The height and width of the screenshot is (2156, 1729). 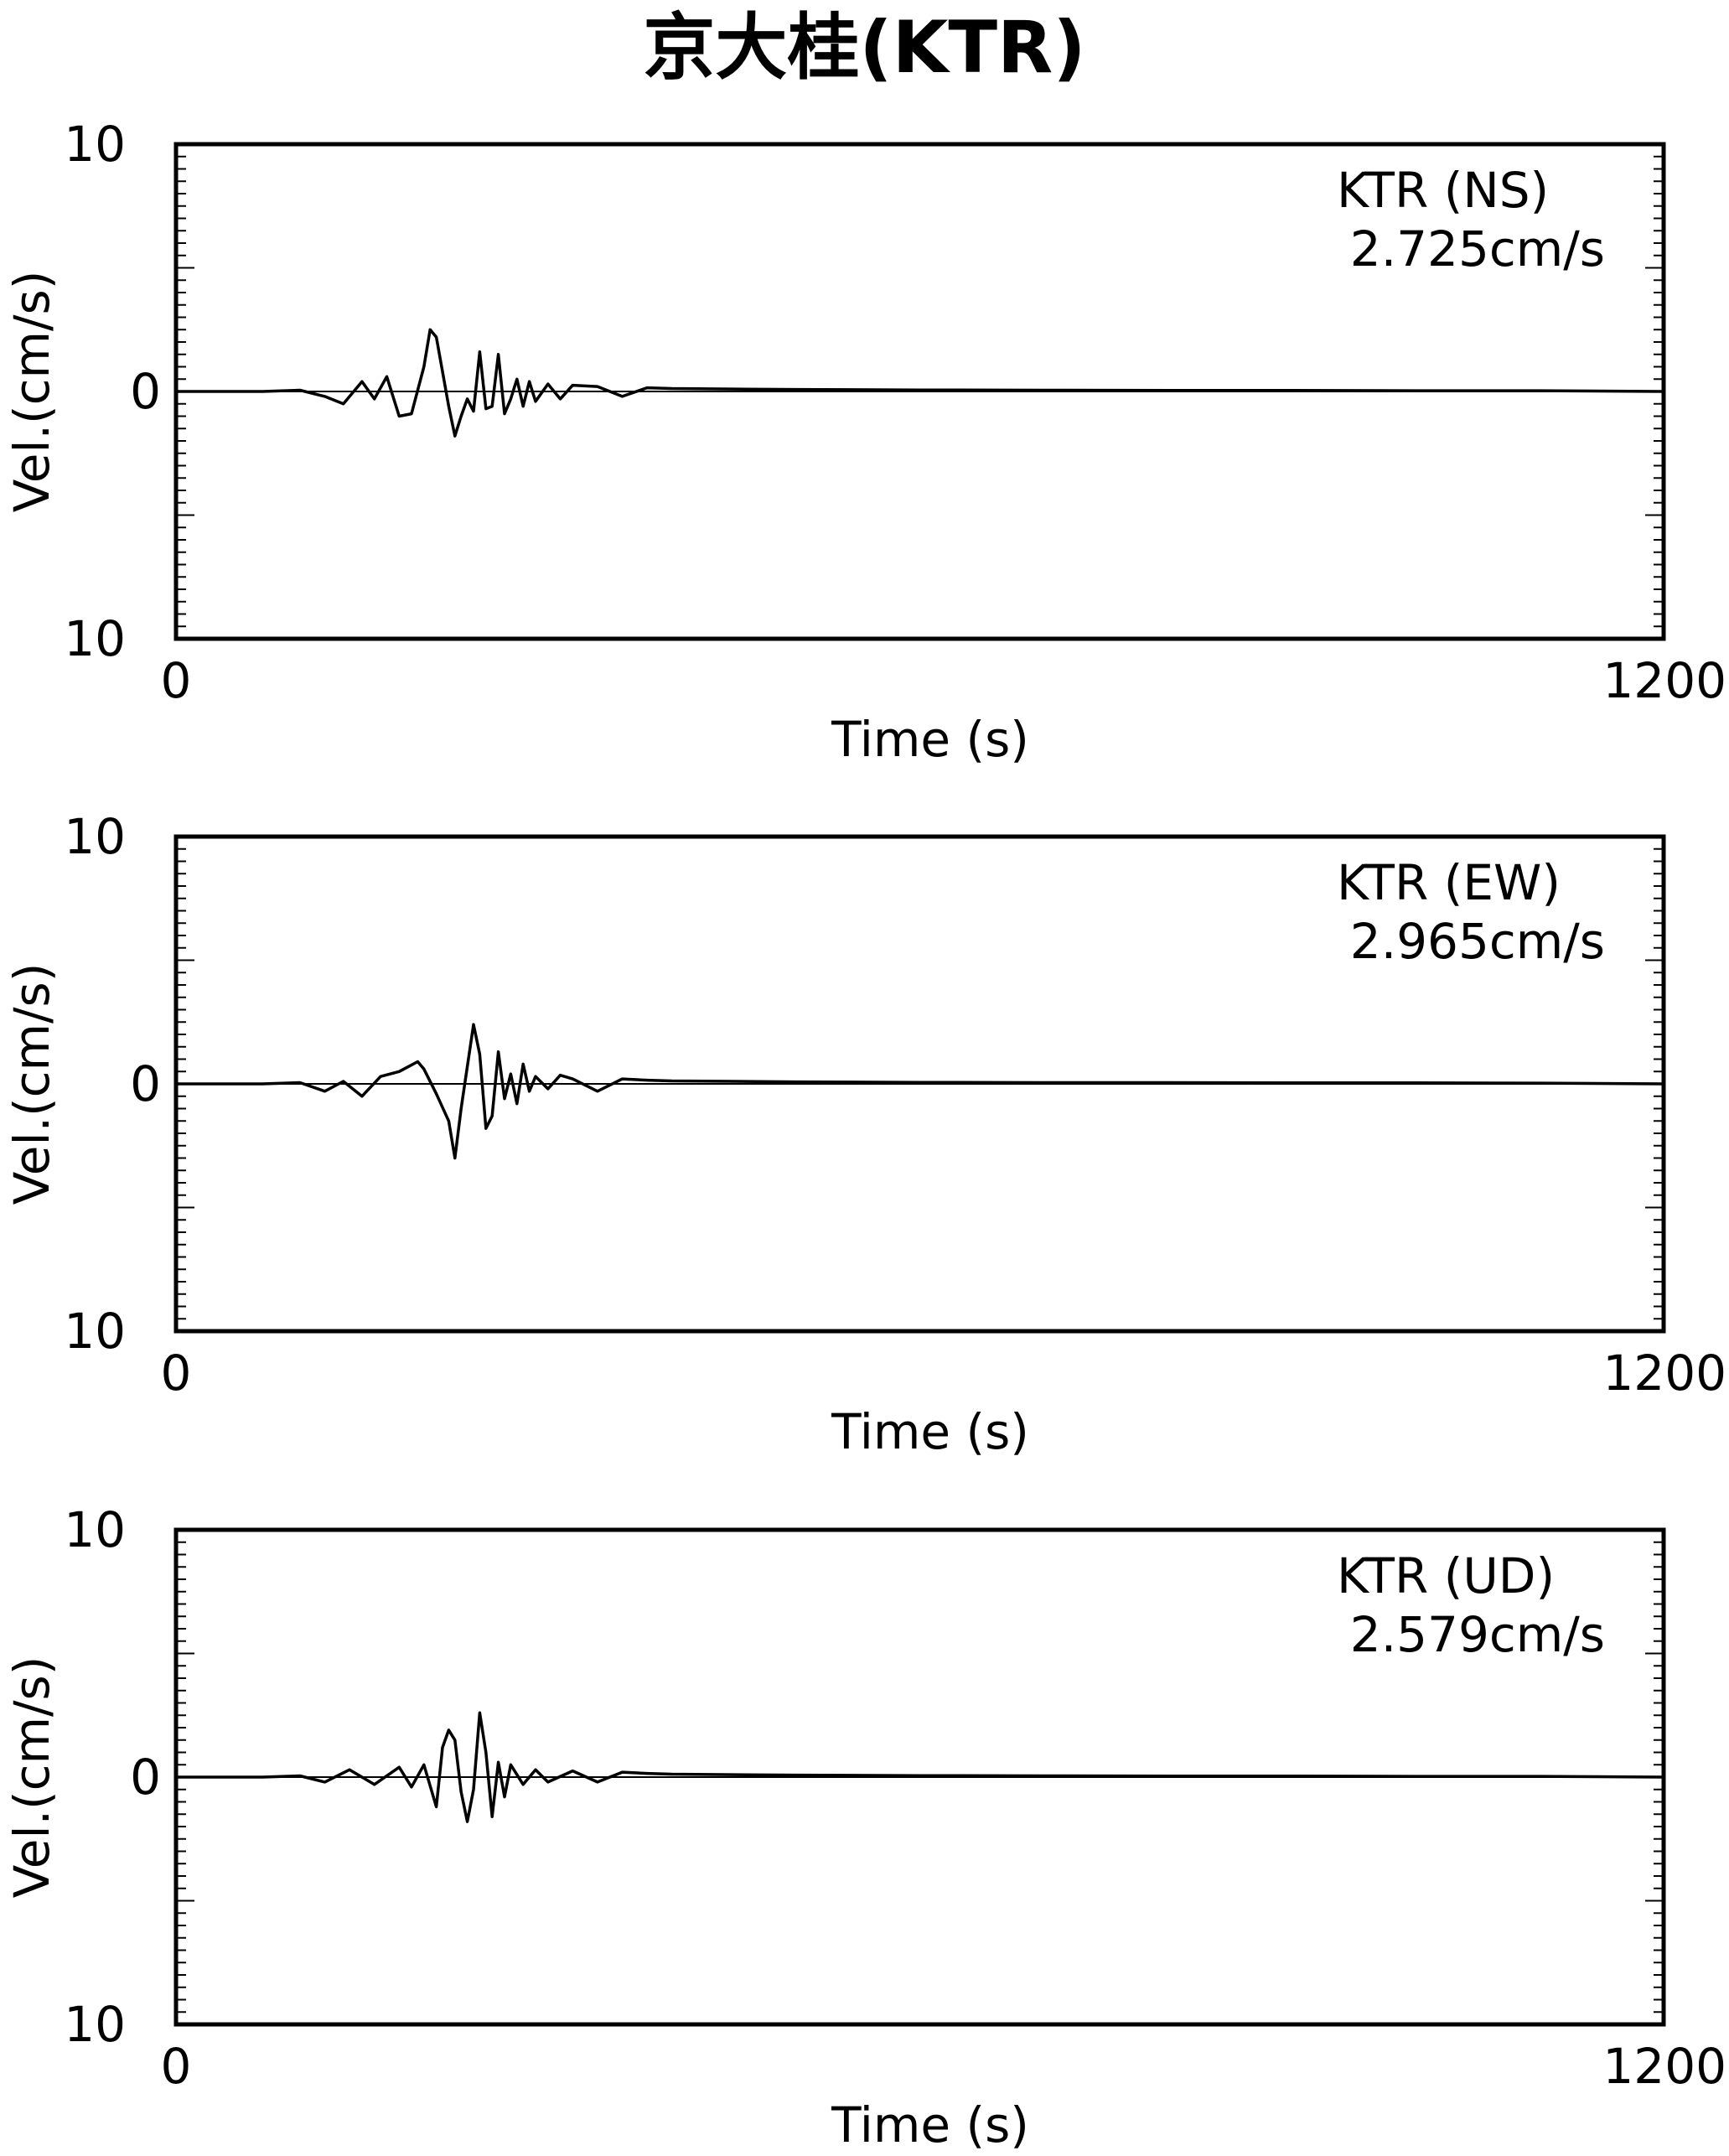 What do you see at coordinates (1477, 1634) in the screenshot?
I see `peak-velocity-annotation: 2.579cm/s` at bounding box center [1477, 1634].